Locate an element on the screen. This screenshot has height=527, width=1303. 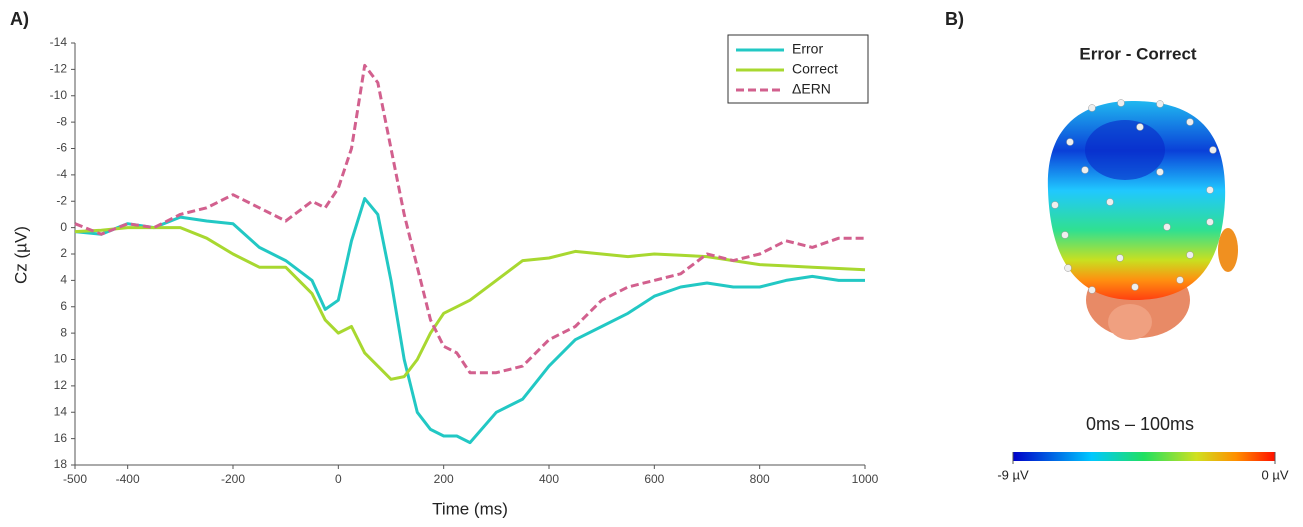
topomap-title: Error - Correct is located at coordinates (1137, 53).